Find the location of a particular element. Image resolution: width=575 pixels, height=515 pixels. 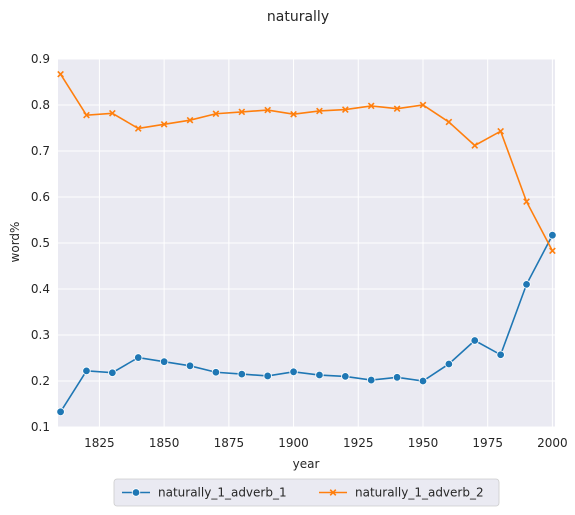

legend: naturally_1_adverb_1 naturally_1_adverb_2 is located at coordinates (306, 492).